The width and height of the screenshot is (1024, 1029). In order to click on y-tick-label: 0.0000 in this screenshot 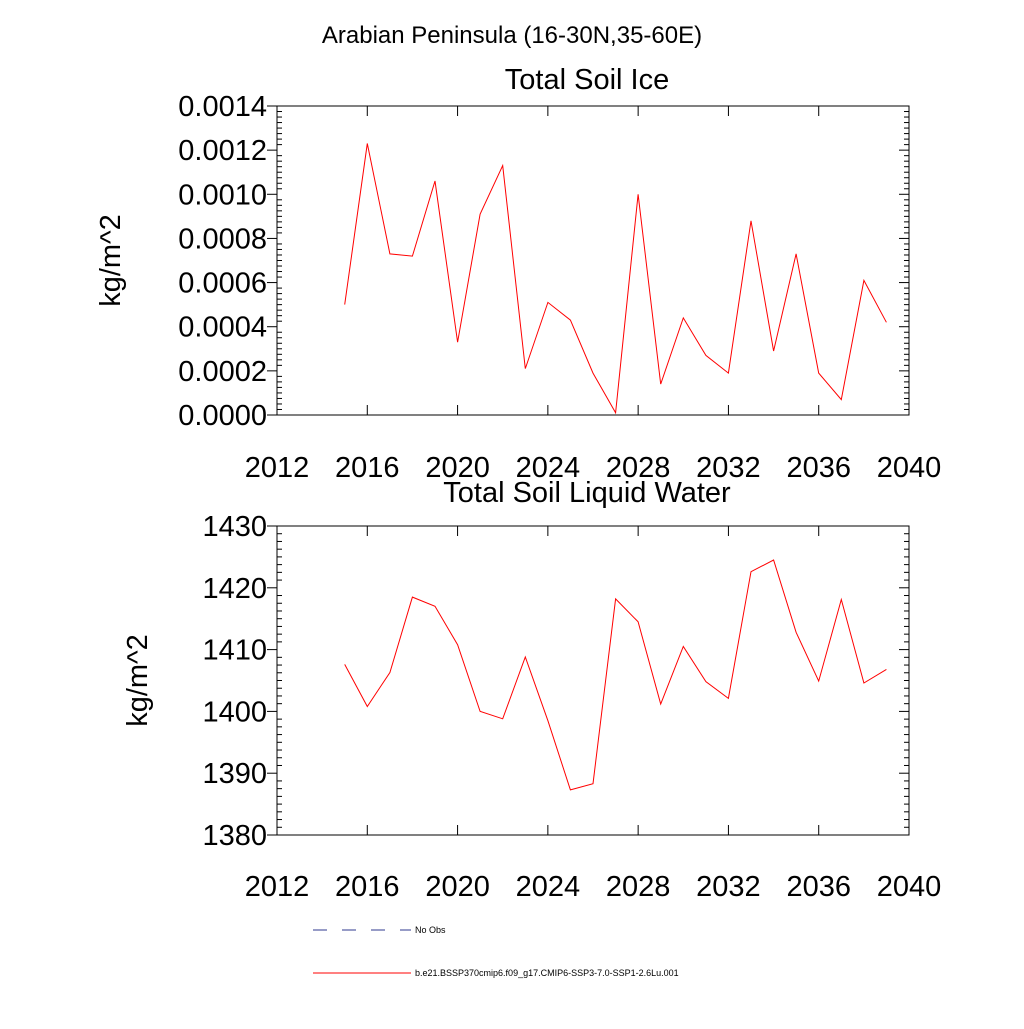, I will do `click(222, 416)`.